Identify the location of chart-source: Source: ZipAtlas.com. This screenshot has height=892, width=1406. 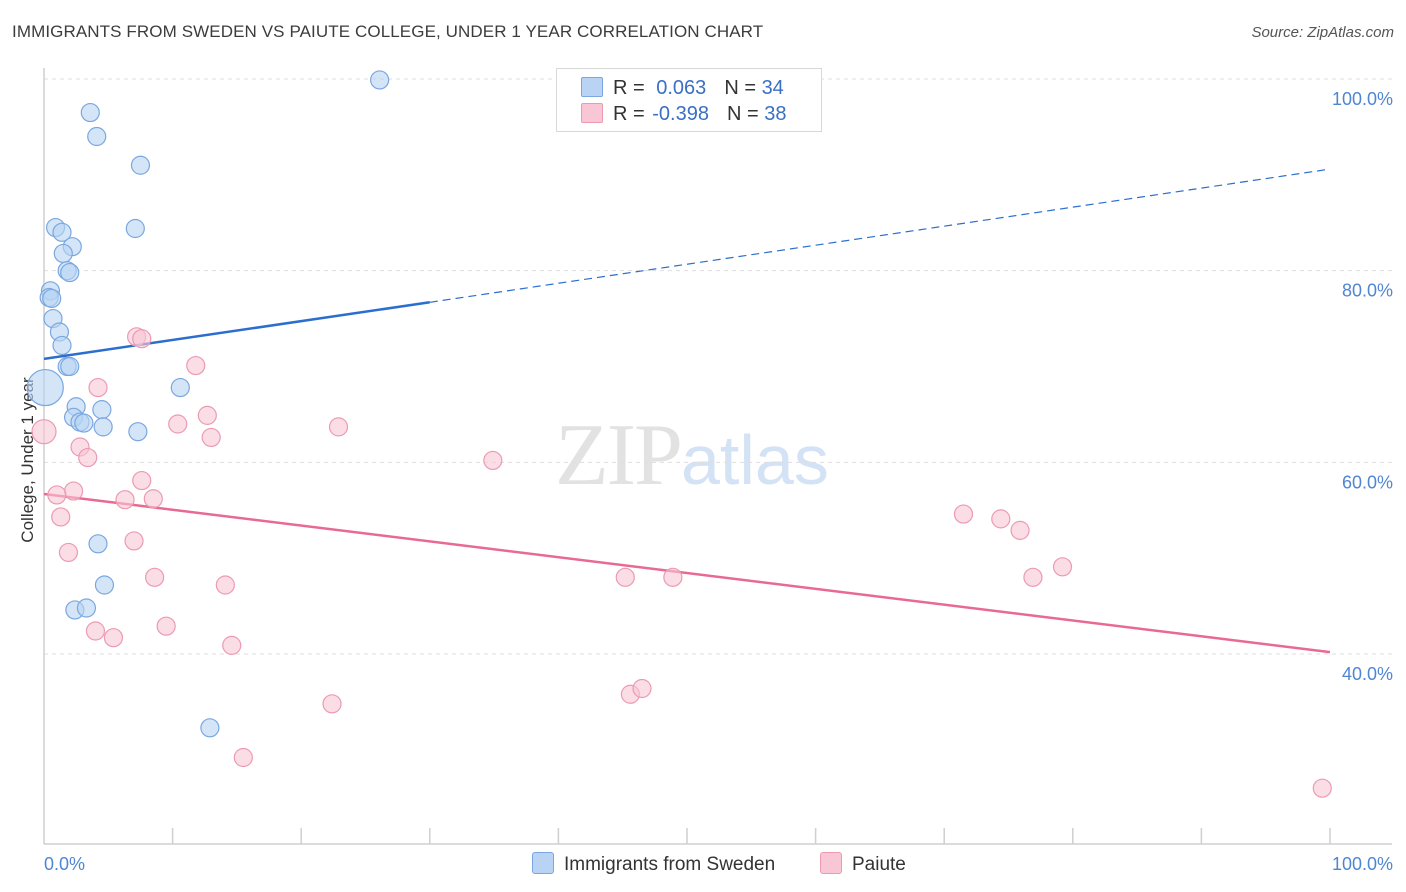
(1322, 32).